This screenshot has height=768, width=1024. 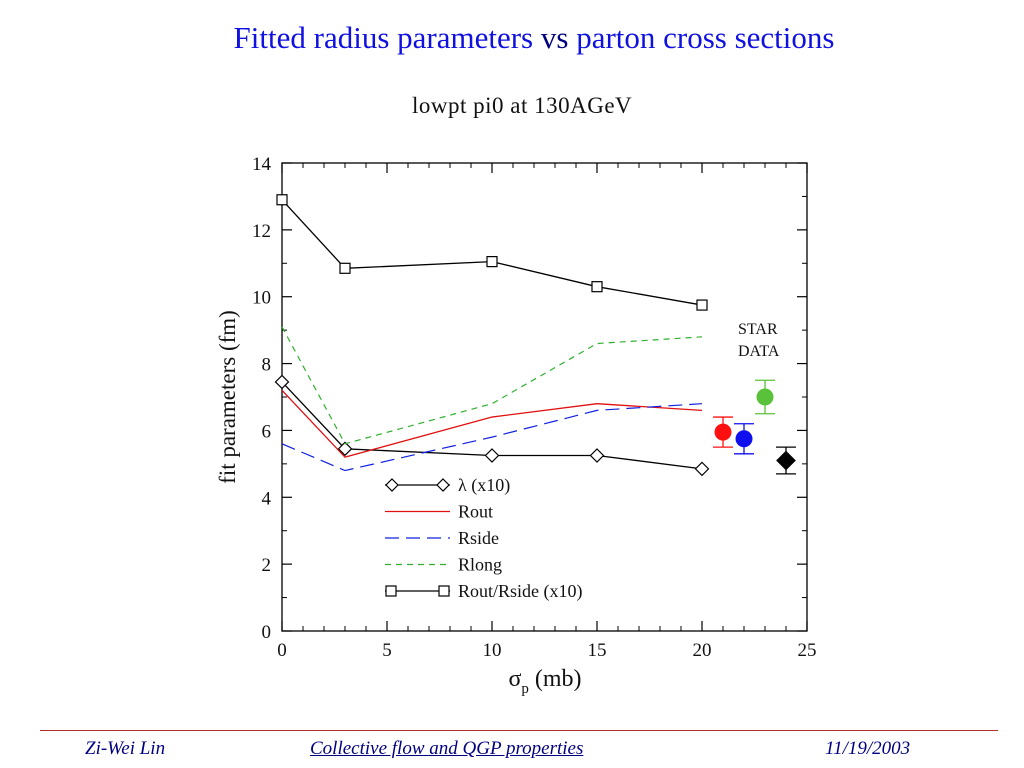 I want to click on slide-title-part2: parton cross sections, so click(x=705, y=37).